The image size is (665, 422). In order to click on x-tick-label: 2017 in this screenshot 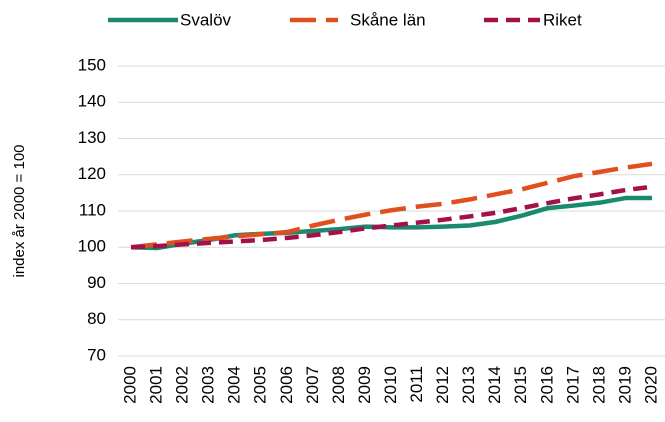, I will do `click(572, 385)`.